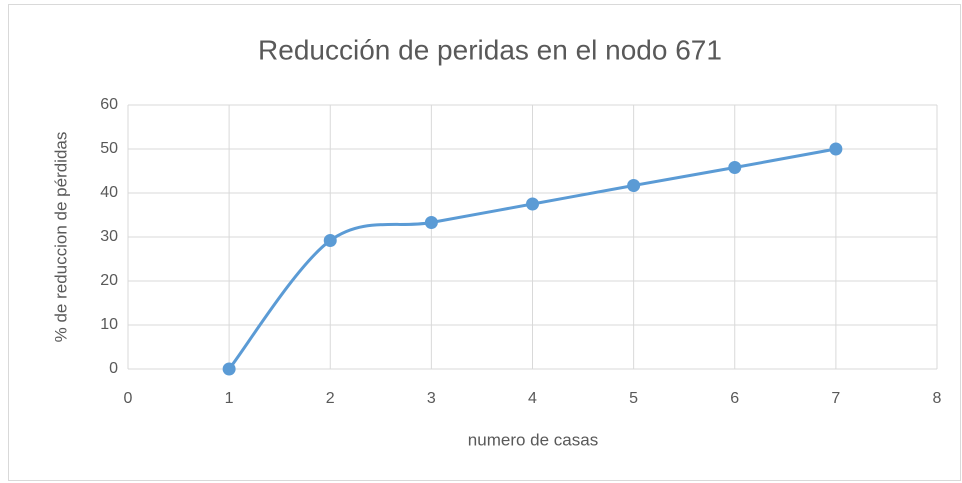 The width and height of the screenshot is (962, 483). Describe the element at coordinates (533, 439) in the screenshot. I see `x-axis-label: numero de casas` at that location.